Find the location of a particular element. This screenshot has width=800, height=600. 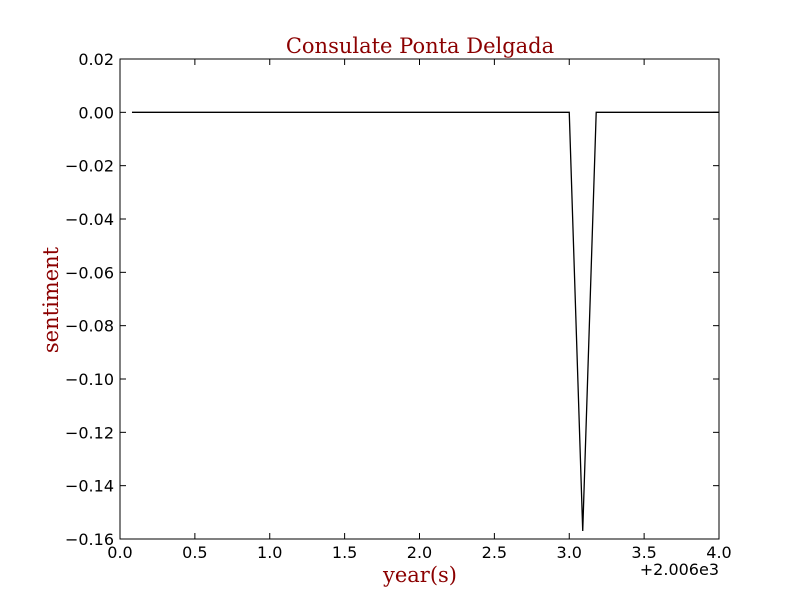

x-tick-label: 2.0 is located at coordinates (419, 552).